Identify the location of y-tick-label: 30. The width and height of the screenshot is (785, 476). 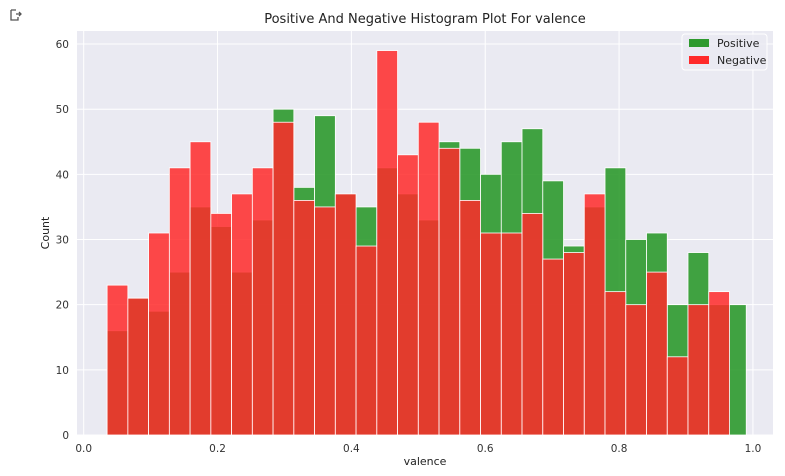
(62, 241).